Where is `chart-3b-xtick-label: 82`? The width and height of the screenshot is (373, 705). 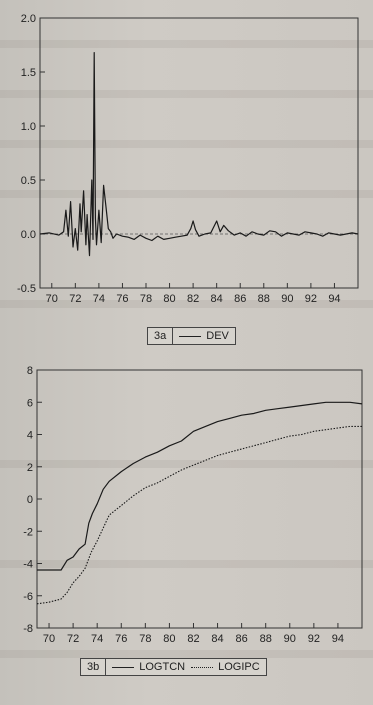 chart-3b-xtick-label: 82 is located at coordinates (193, 639).